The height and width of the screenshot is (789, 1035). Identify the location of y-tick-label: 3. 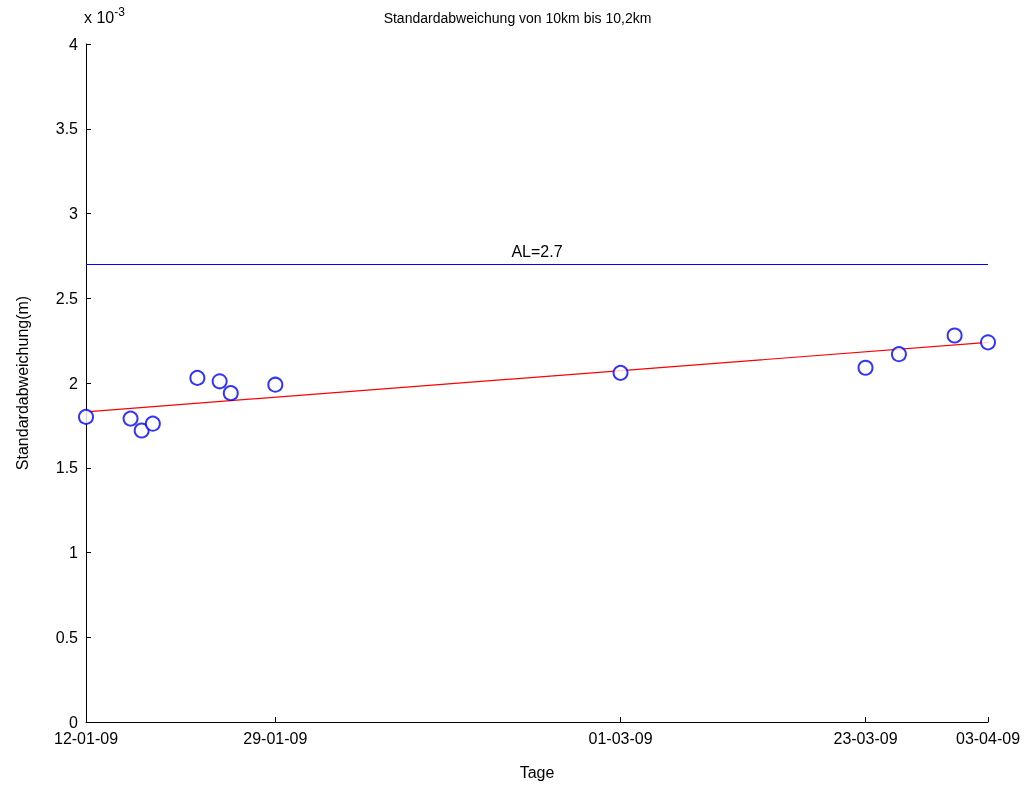
(74, 213).